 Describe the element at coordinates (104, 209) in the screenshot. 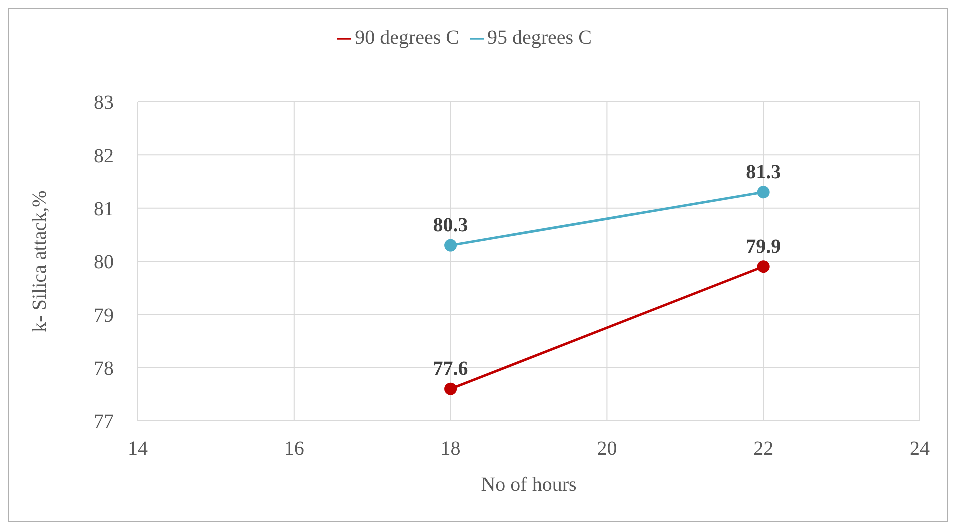

I see `y-tick-label: 81` at that location.